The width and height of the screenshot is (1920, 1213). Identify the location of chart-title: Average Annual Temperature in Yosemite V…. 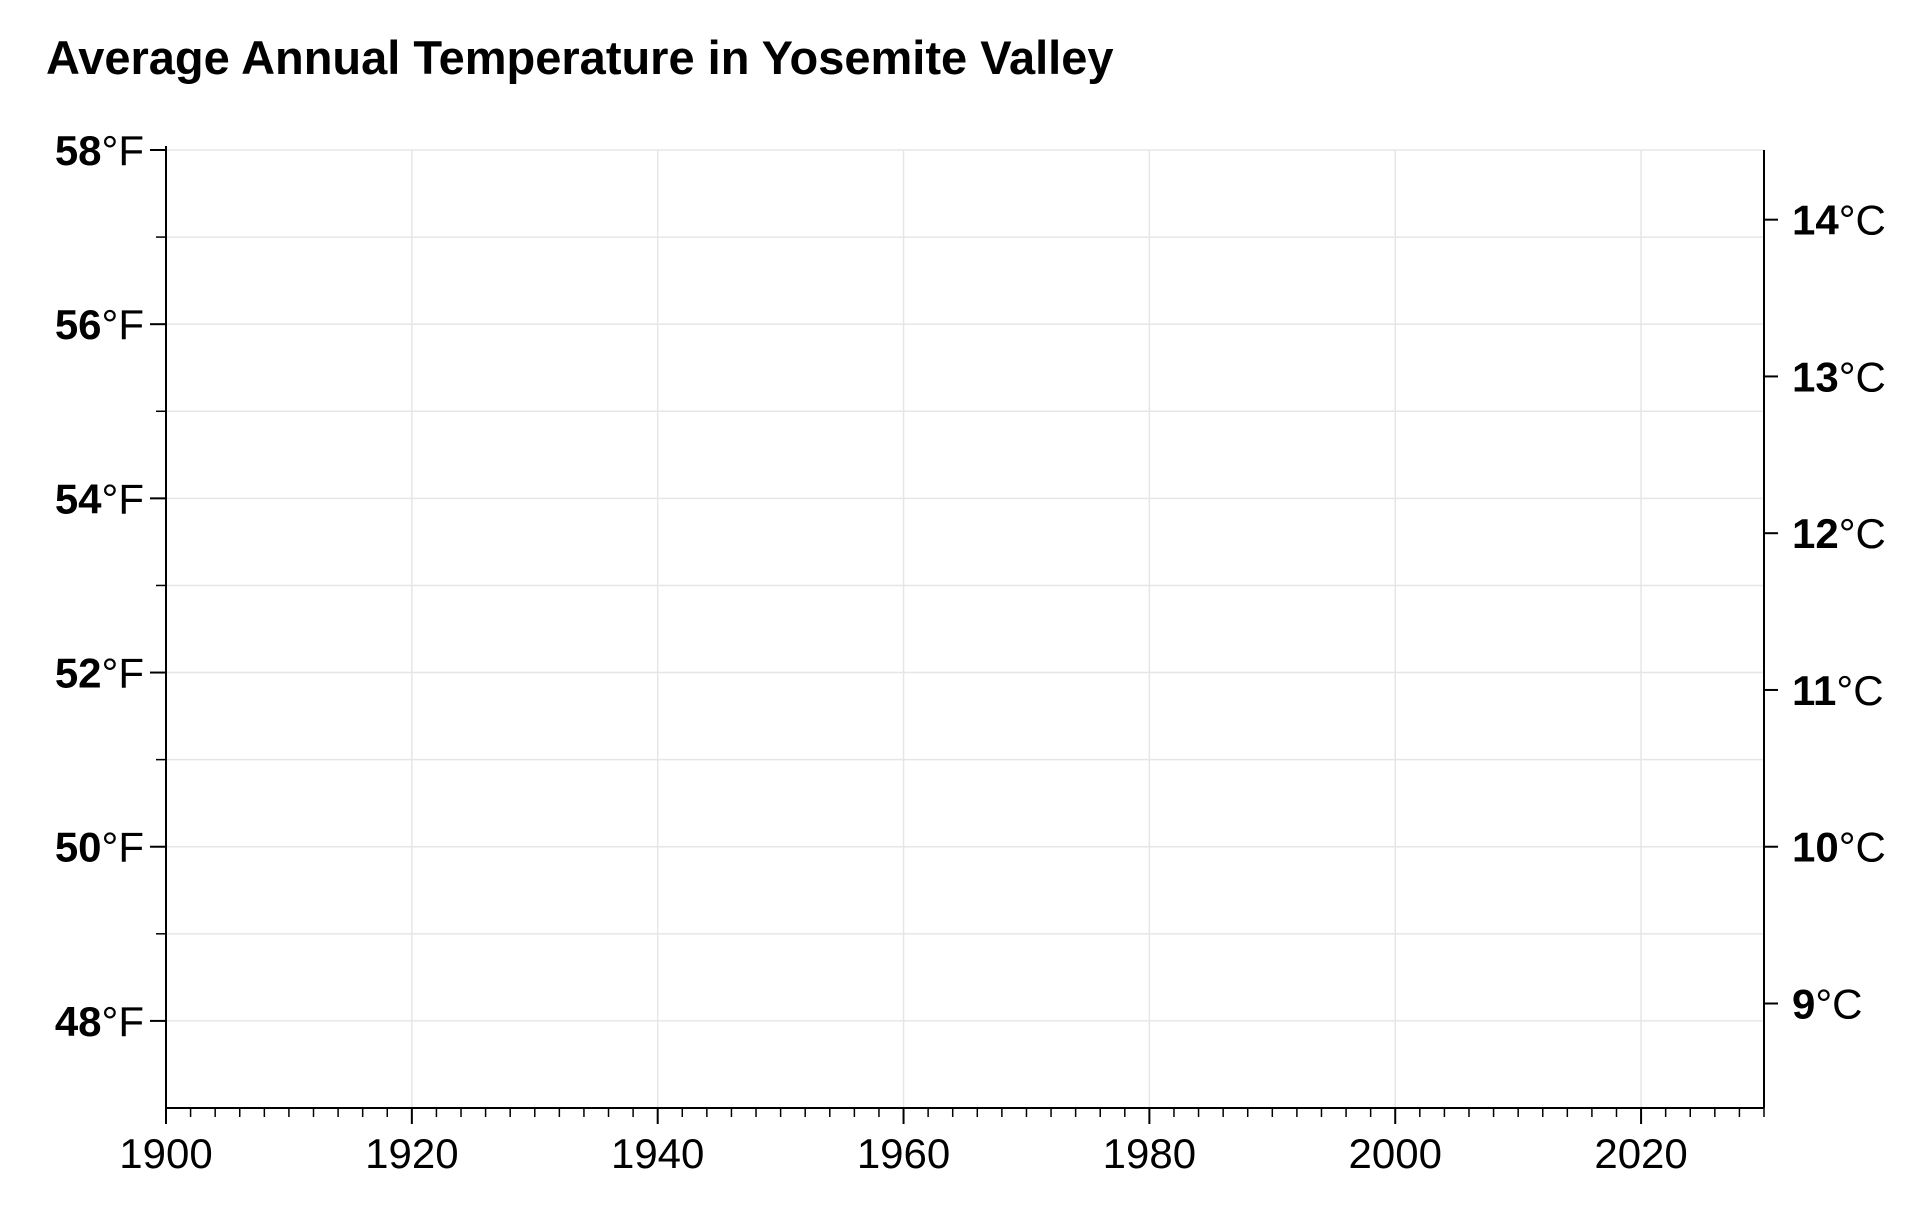
(580, 57).